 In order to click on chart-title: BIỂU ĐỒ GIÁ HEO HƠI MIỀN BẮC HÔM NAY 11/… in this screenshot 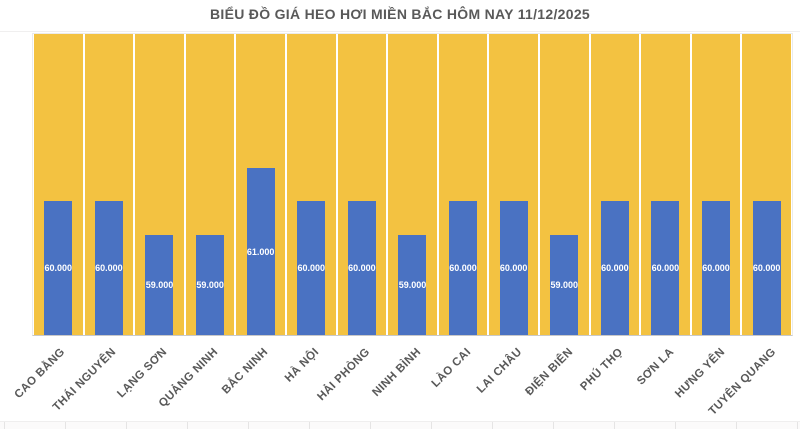, I will do `click(400, 14)`.